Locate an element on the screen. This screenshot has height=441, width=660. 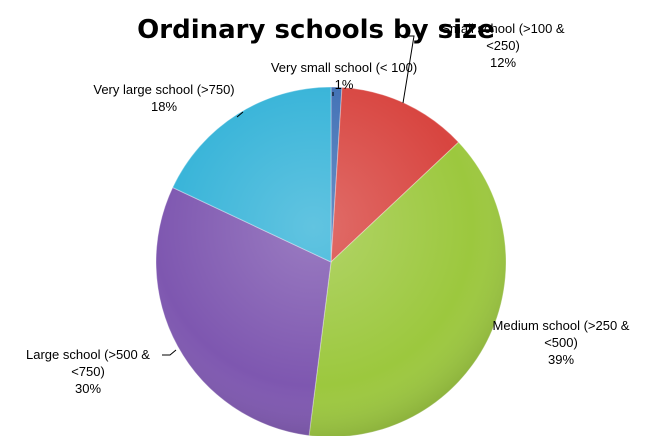
slice-percent-label: 12% is located at coordinates (503, 62).